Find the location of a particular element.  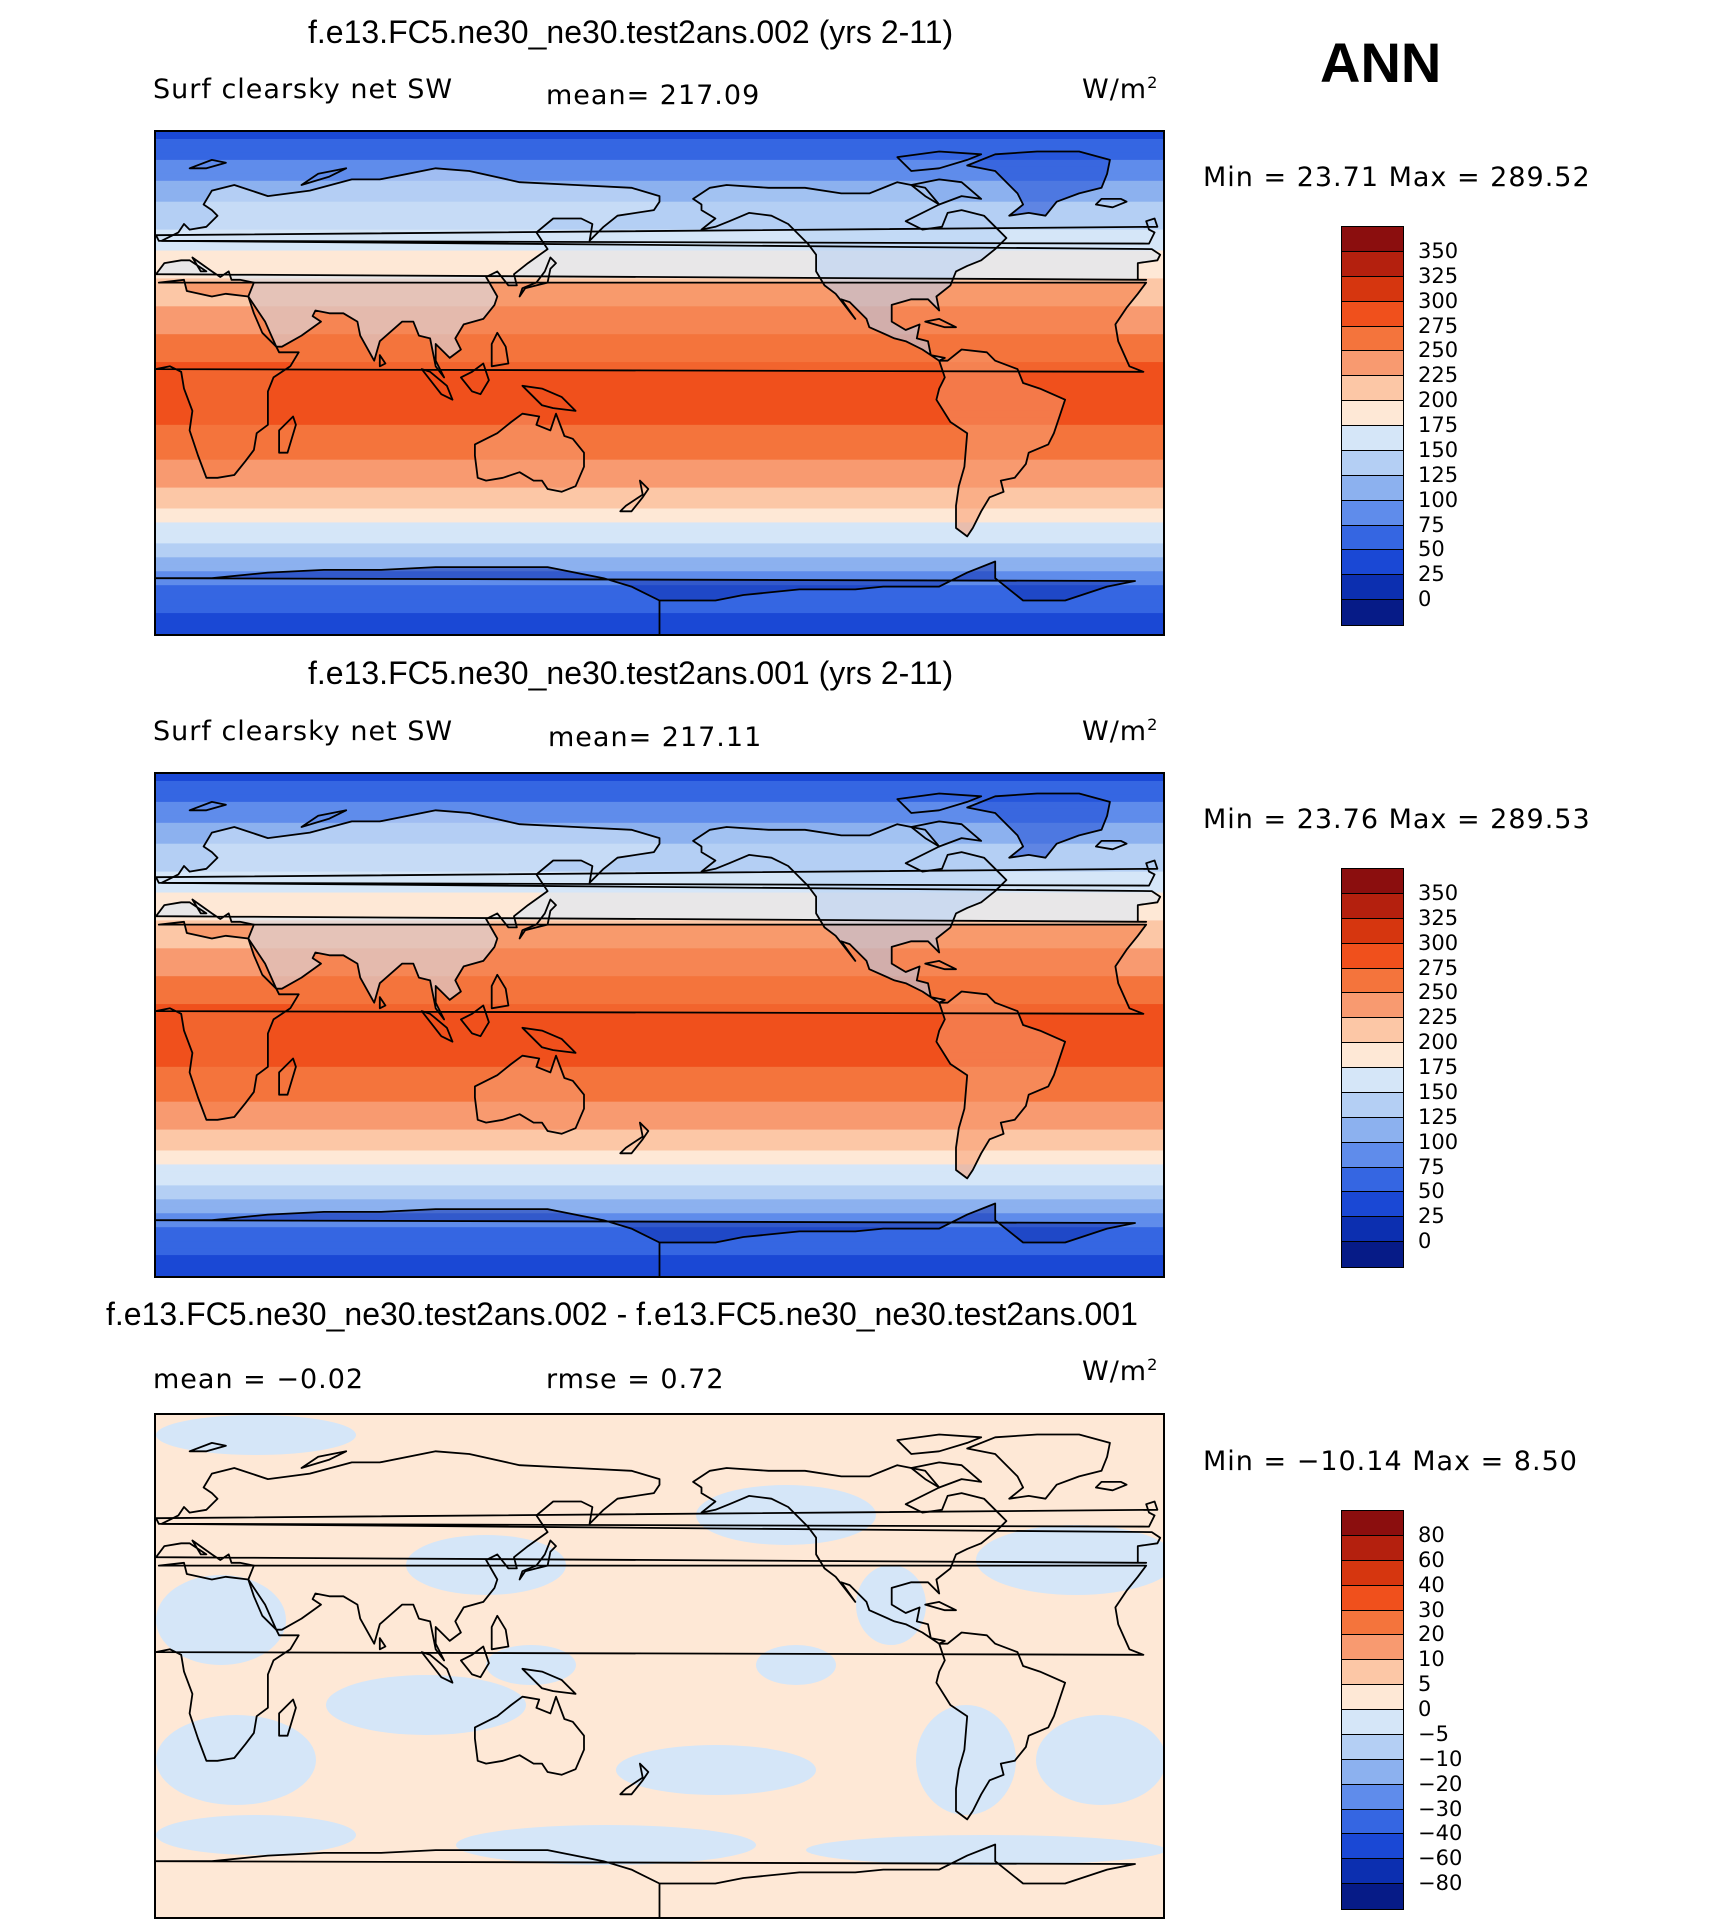

colorbar-tick-label: −40 is located at coordinates (1440, 1833).